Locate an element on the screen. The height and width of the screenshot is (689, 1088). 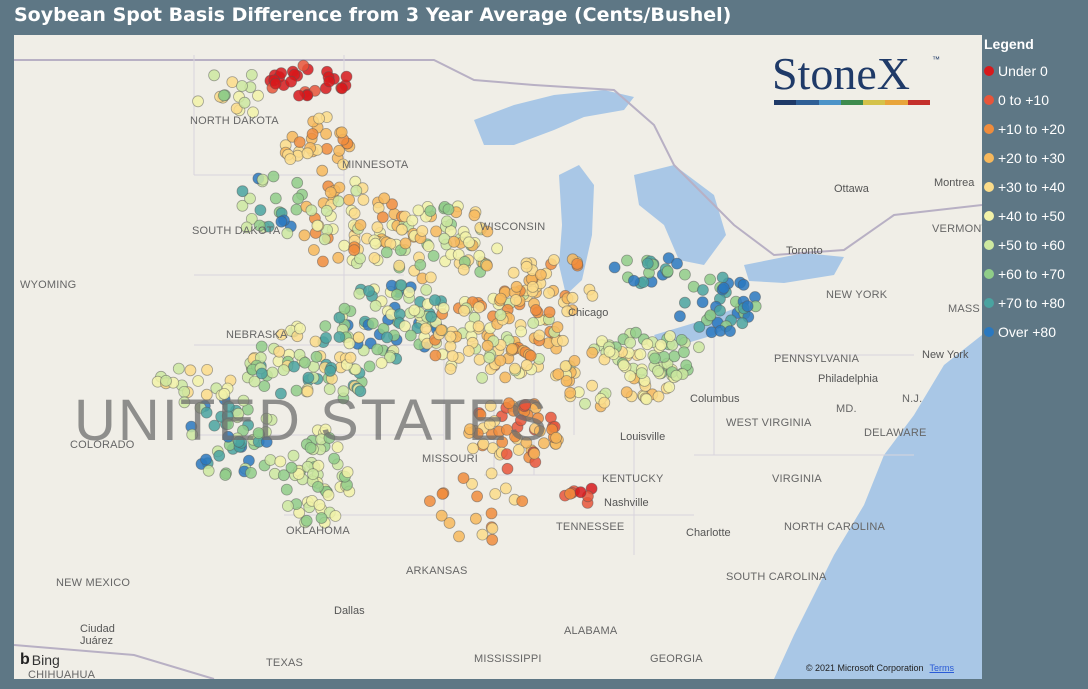
legend-item: Under 0 is located at coordinates (1036, 70).